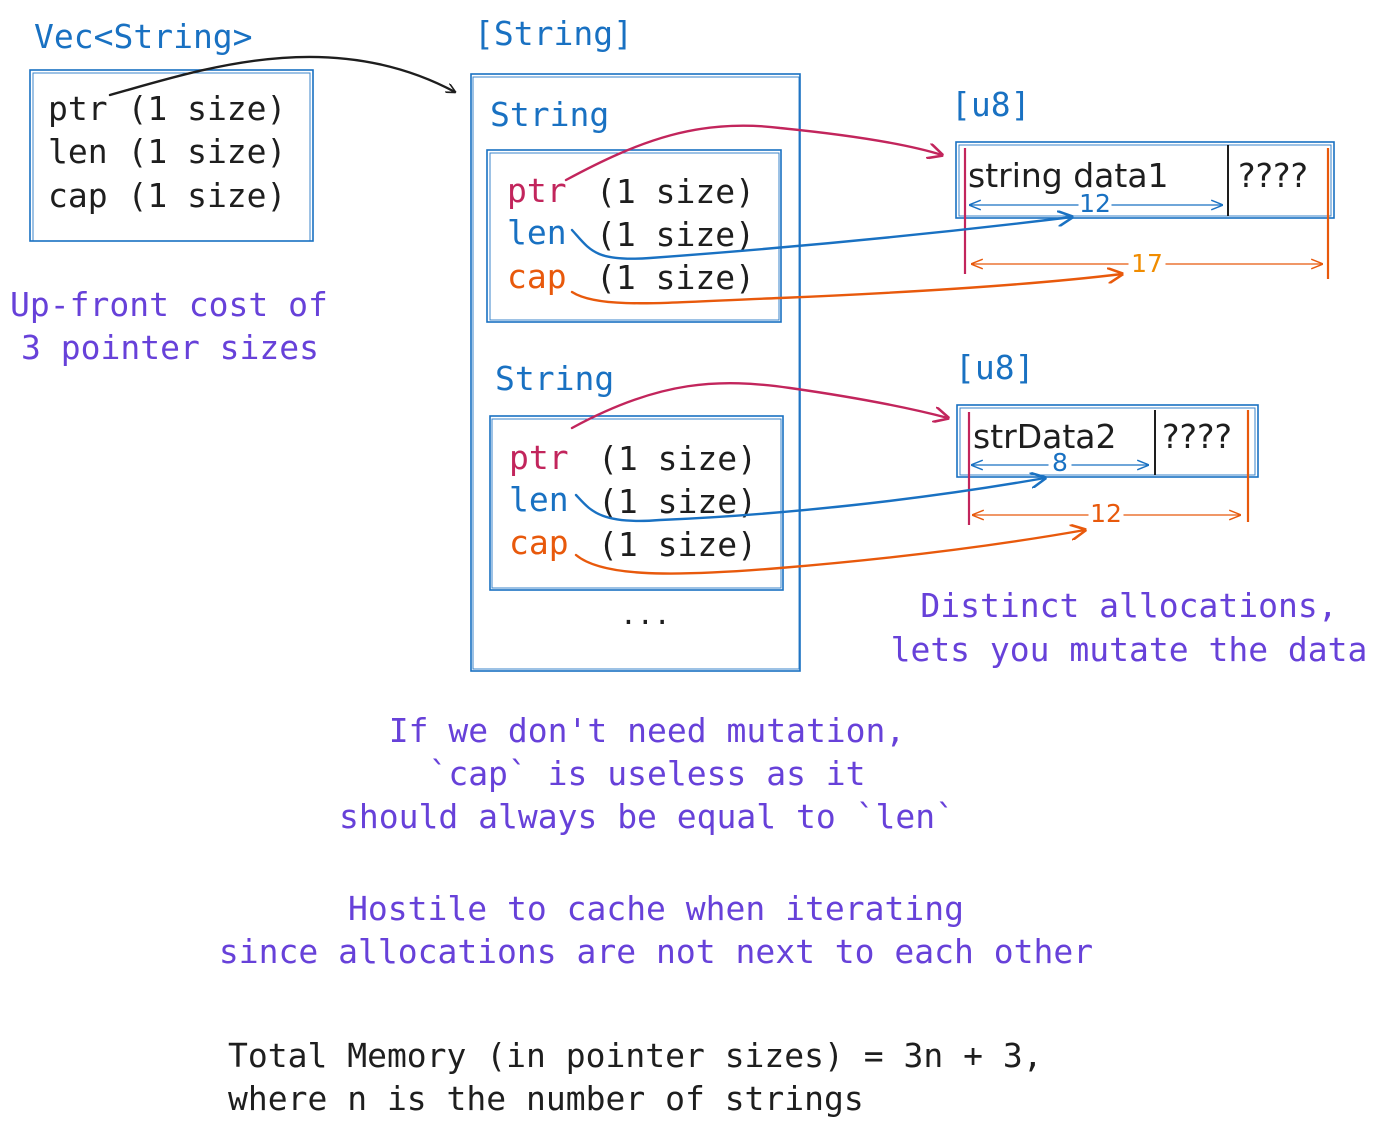 Image resolution: width=1393 pixels, height=1128 pixels. I want to click on string2-ptr-arrow, so click(759, 405).